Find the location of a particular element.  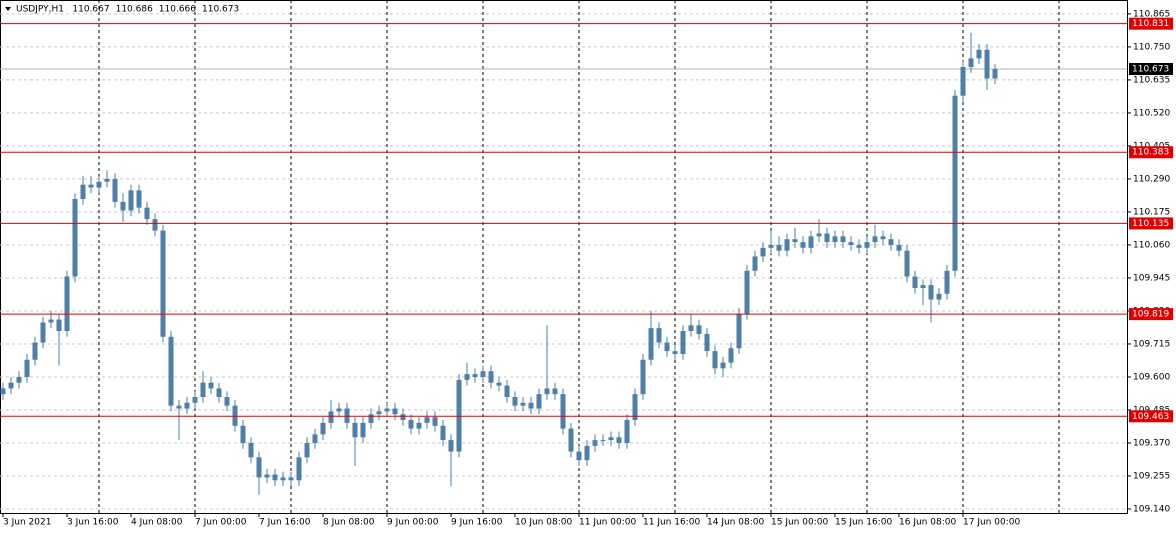

header-value: 110.686 is located at coordinates (134, 10).